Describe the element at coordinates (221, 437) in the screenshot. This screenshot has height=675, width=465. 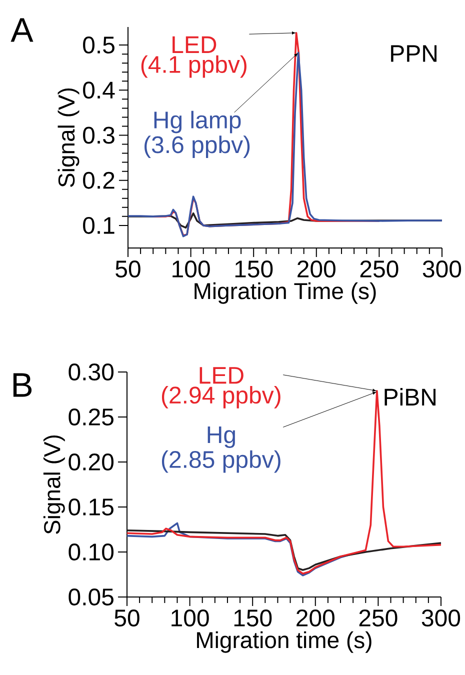
I see `text: Hg` at that location.